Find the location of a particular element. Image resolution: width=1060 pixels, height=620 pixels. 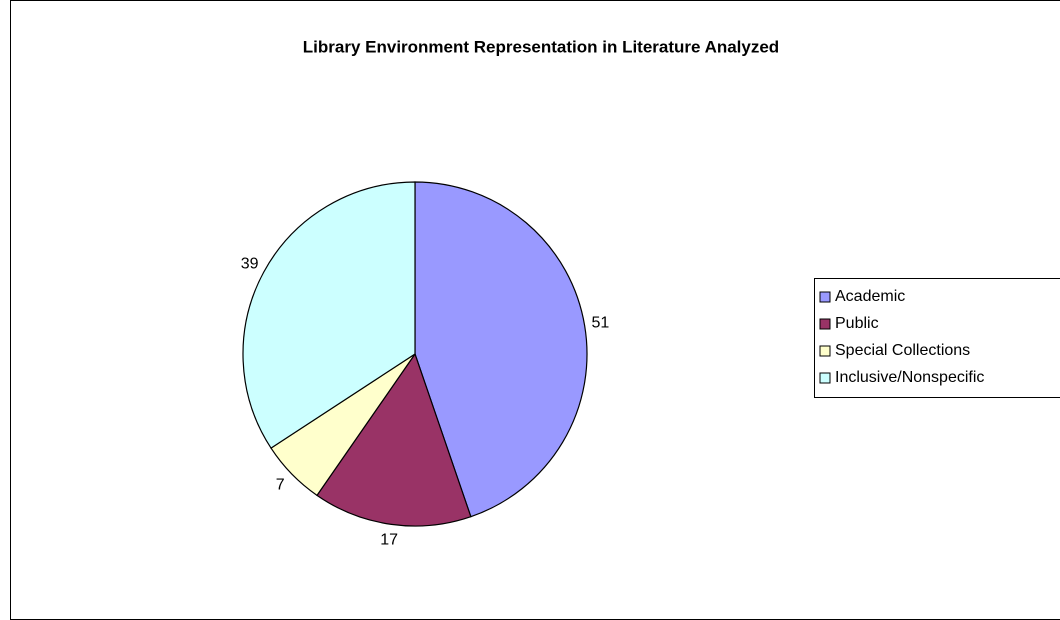

legend-label: Inclusive/Nonspecific is located at coordinates (909, 377).